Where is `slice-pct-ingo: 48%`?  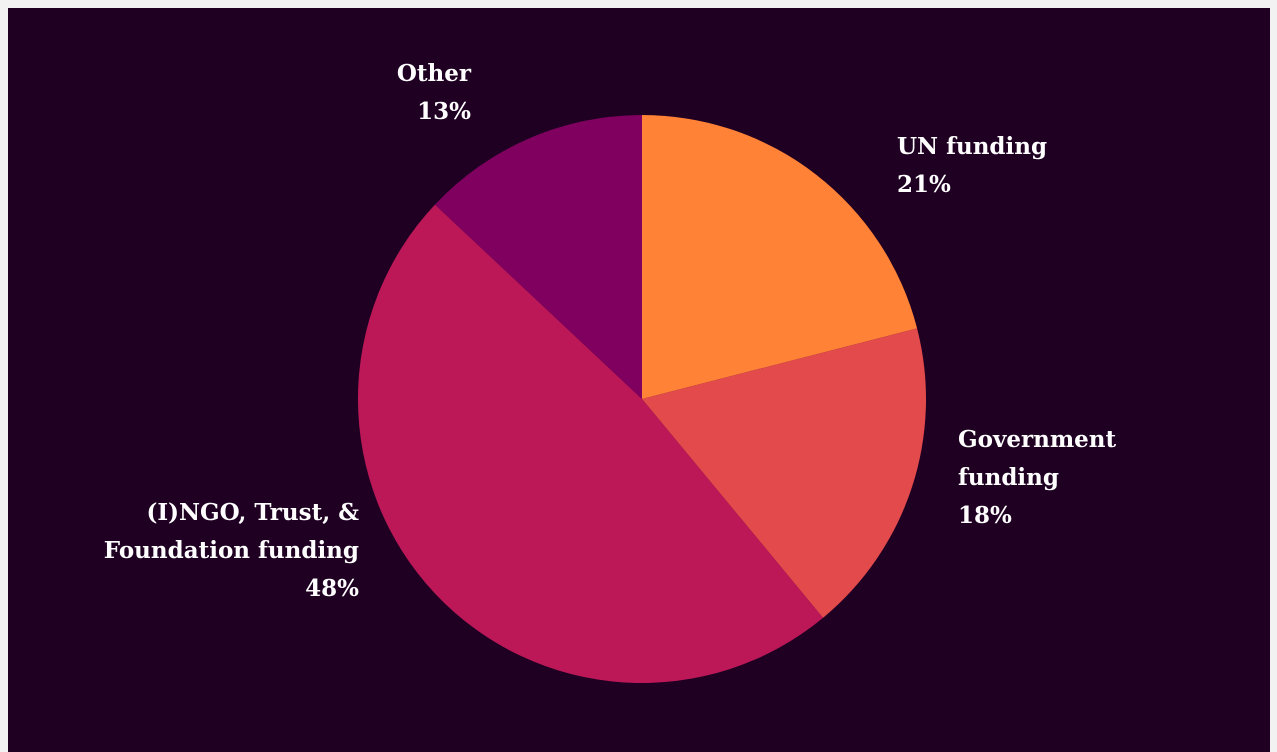 slice-pct-ingo: 48% is located at coordinates (332, 588).